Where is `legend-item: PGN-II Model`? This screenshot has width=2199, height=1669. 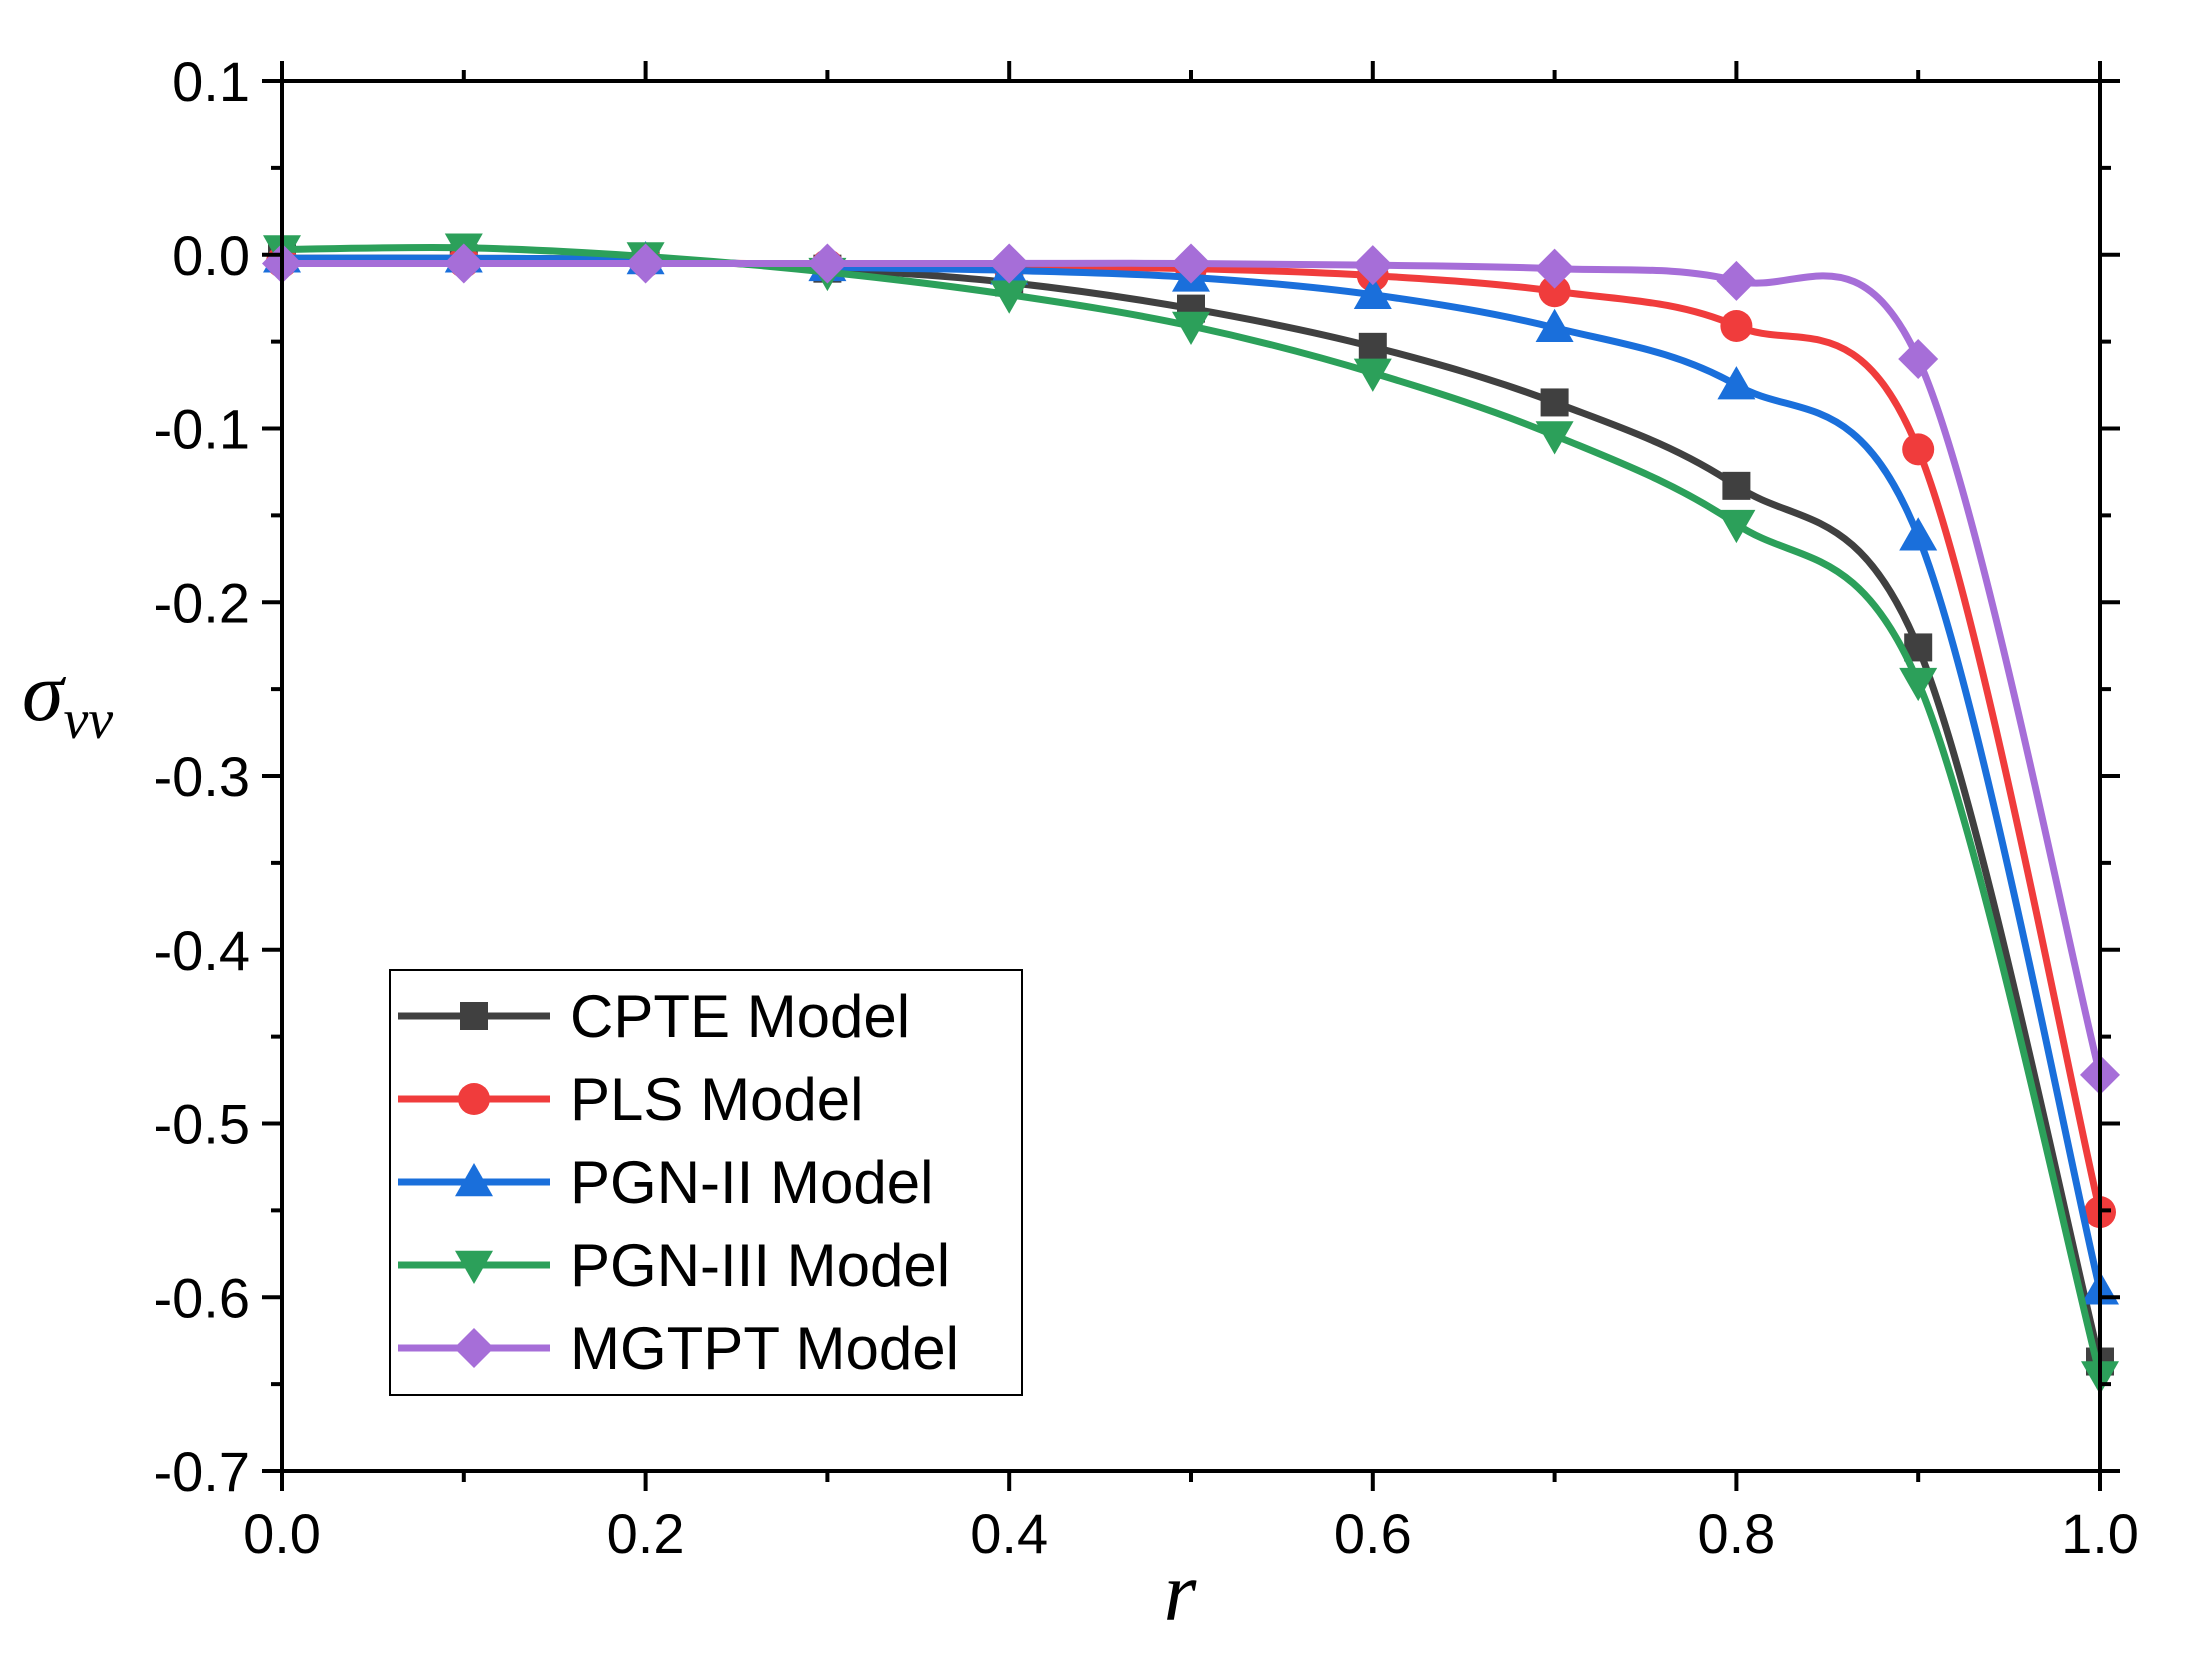
legend-item: PGN-II Model is located at coordinates (665, 1182).